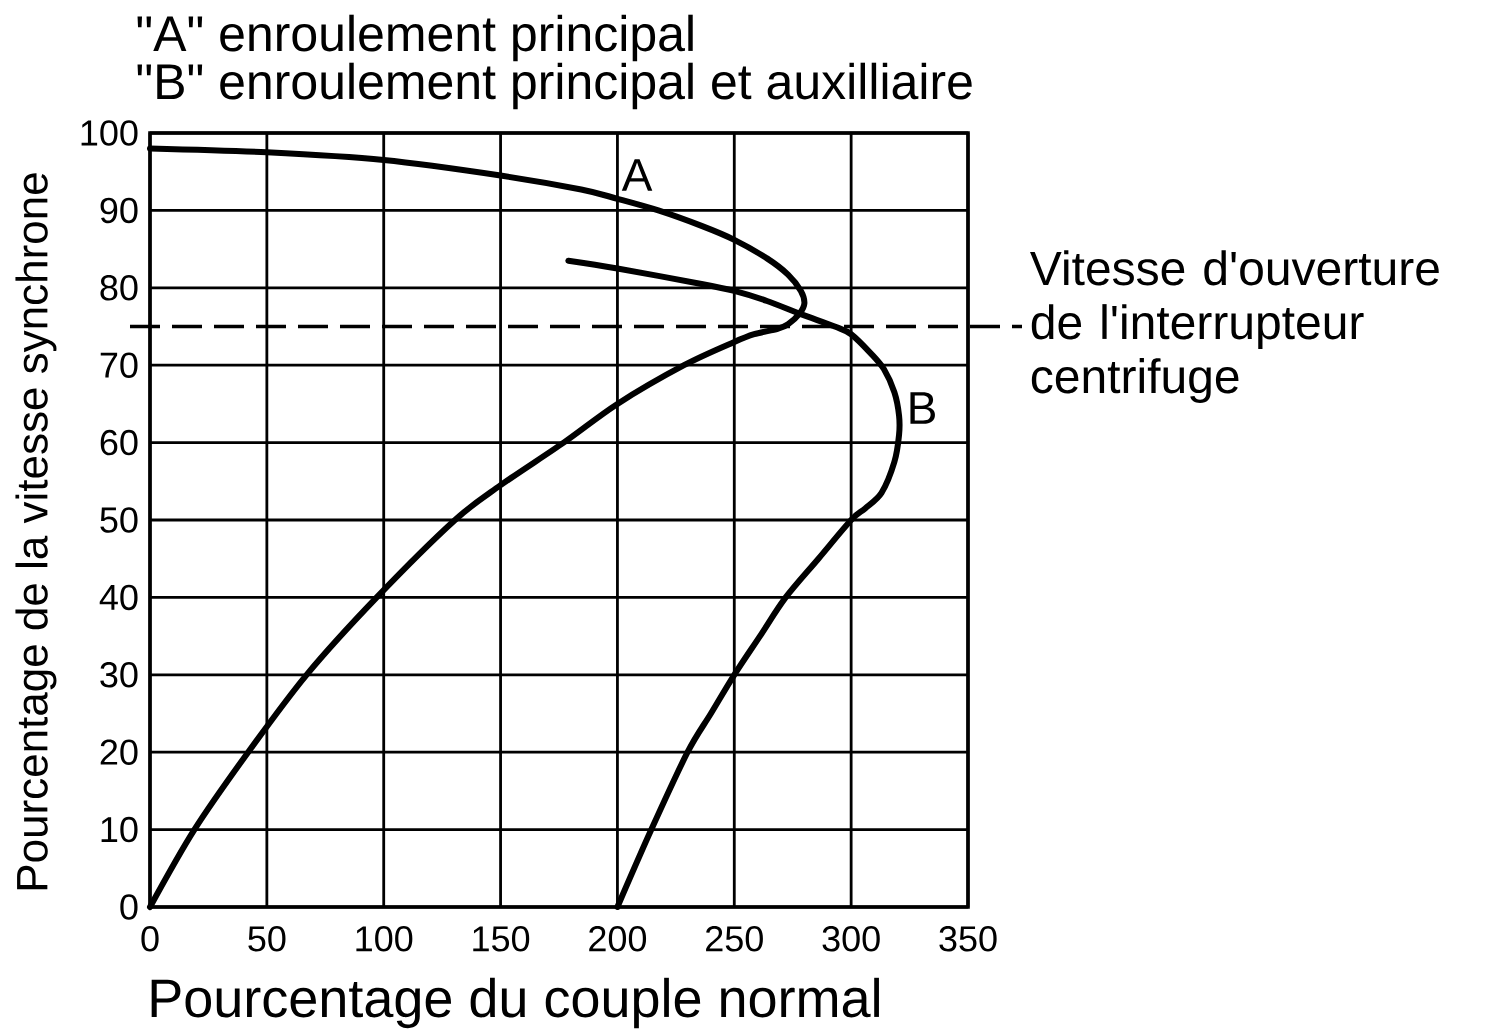 This screenshot has height=1030, width=1489. I want to click on x-tick-label: 250, so click(734, 939).